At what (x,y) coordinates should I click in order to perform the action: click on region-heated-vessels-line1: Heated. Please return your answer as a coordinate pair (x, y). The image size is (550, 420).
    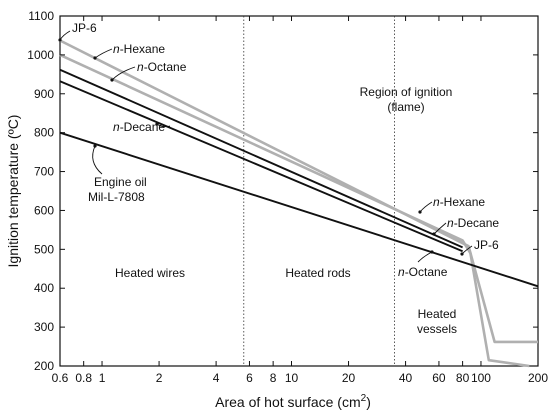
    Looking at the image, I should click on (437, 314).